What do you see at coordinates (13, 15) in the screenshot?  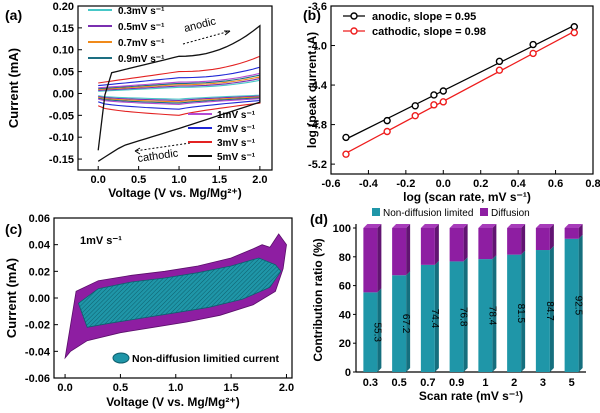 I see `panel-a-label: (a)` at bounding box center [13, 15].